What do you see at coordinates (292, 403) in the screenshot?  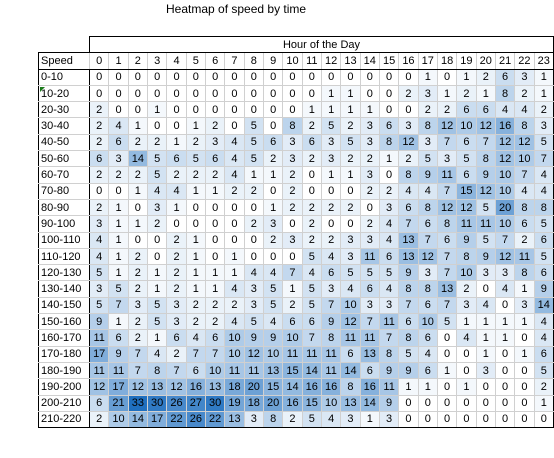 I see `heatmap-cell: 16` at bounding box center [292, 403].